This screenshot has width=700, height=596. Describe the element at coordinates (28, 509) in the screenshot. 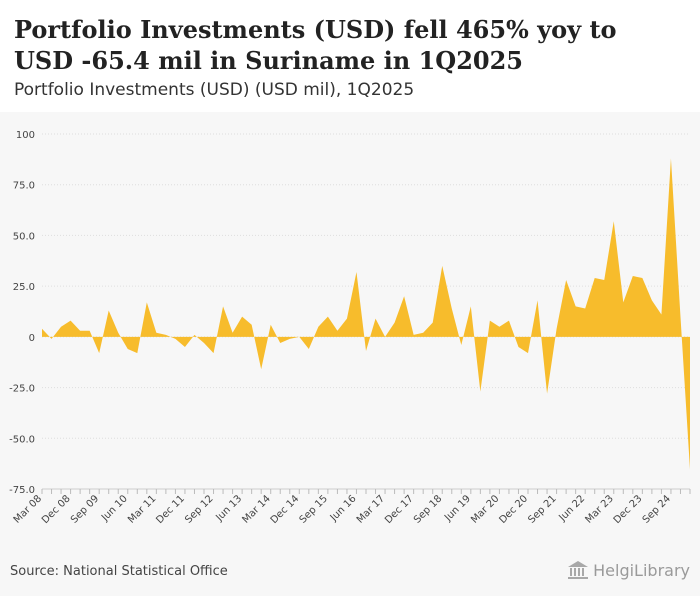

I see `x-tick-label: Mar 08` at that location.